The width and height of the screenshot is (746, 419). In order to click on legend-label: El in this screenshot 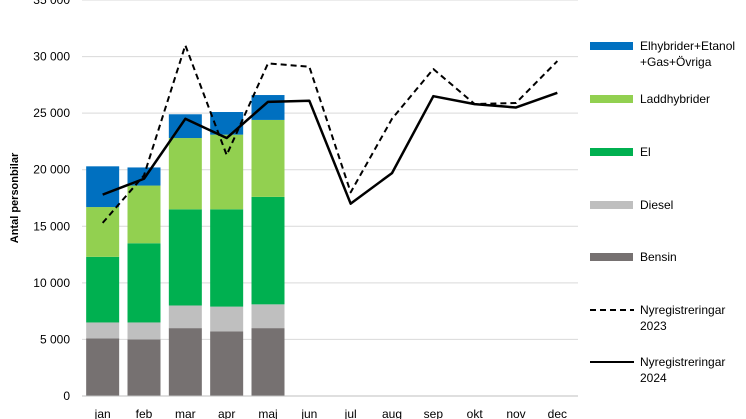, I will do `click(645, 152)`.